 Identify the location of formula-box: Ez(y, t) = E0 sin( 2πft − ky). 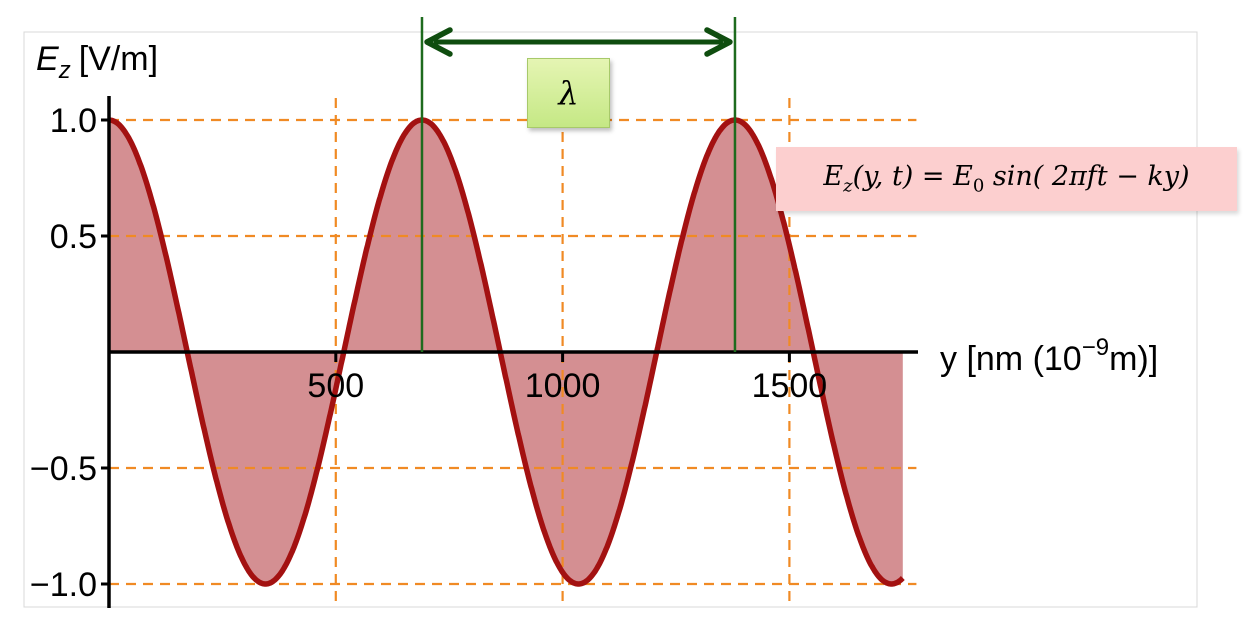
(1006, 179).